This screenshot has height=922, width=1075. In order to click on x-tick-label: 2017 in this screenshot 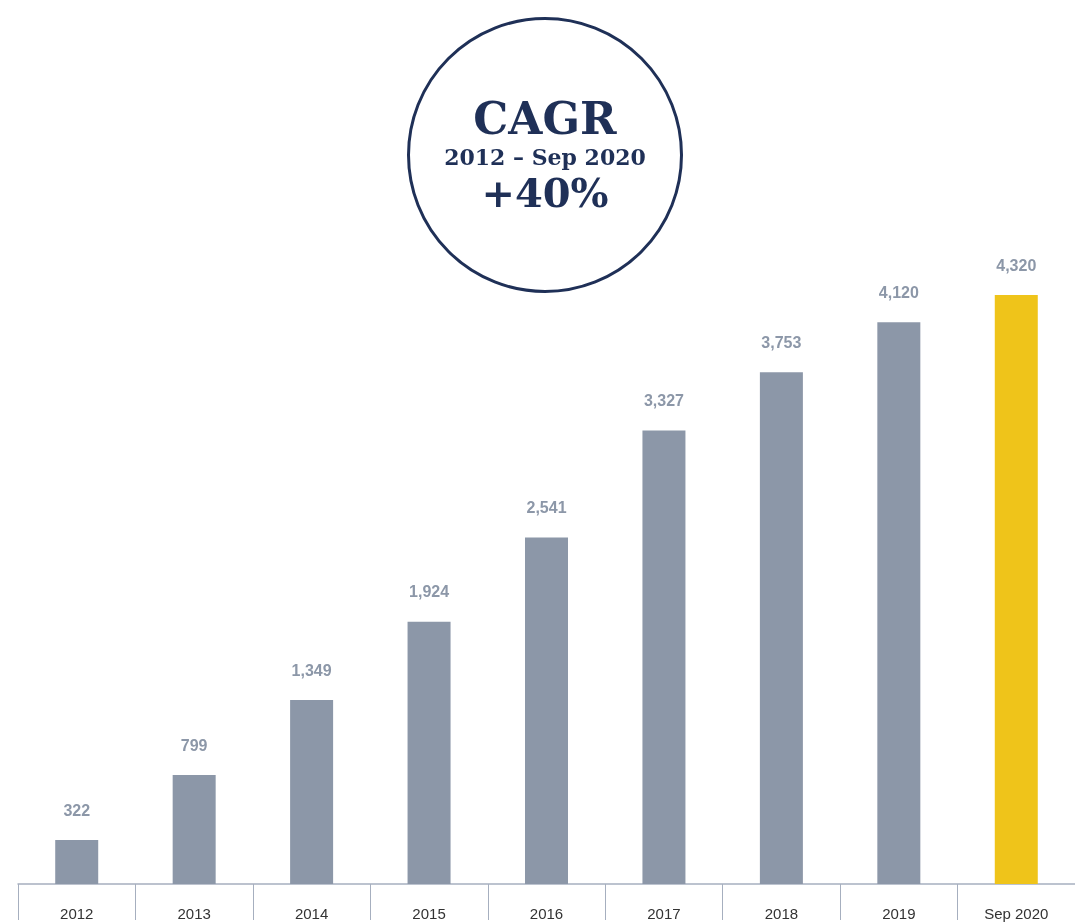, I will do `click(664, 913)`.